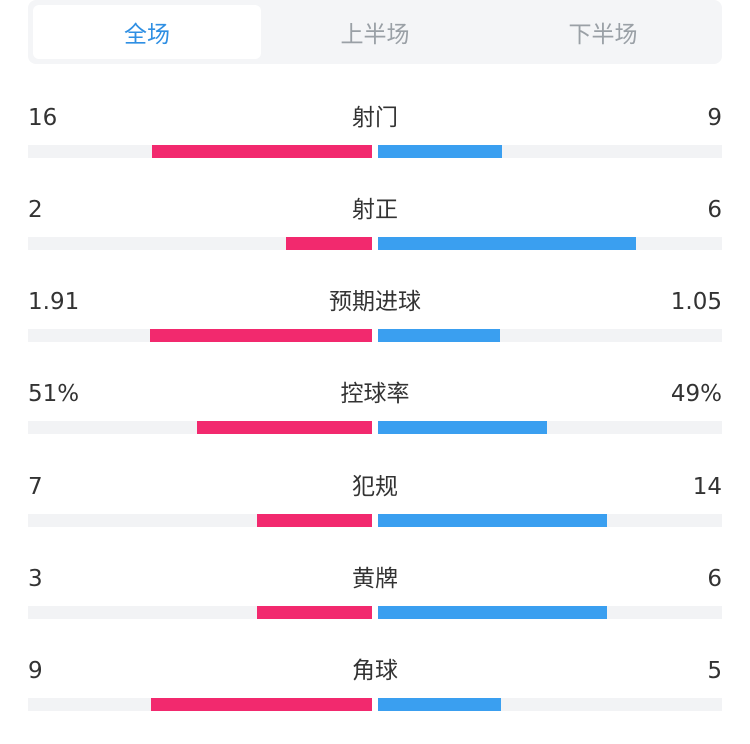 Image resolution: width=750 pixels, height=744 pixels. What do you see at coordinates (375, 394) in the screenshot?
I see `stat-label: 控球率` at bounding box center [375, 394].